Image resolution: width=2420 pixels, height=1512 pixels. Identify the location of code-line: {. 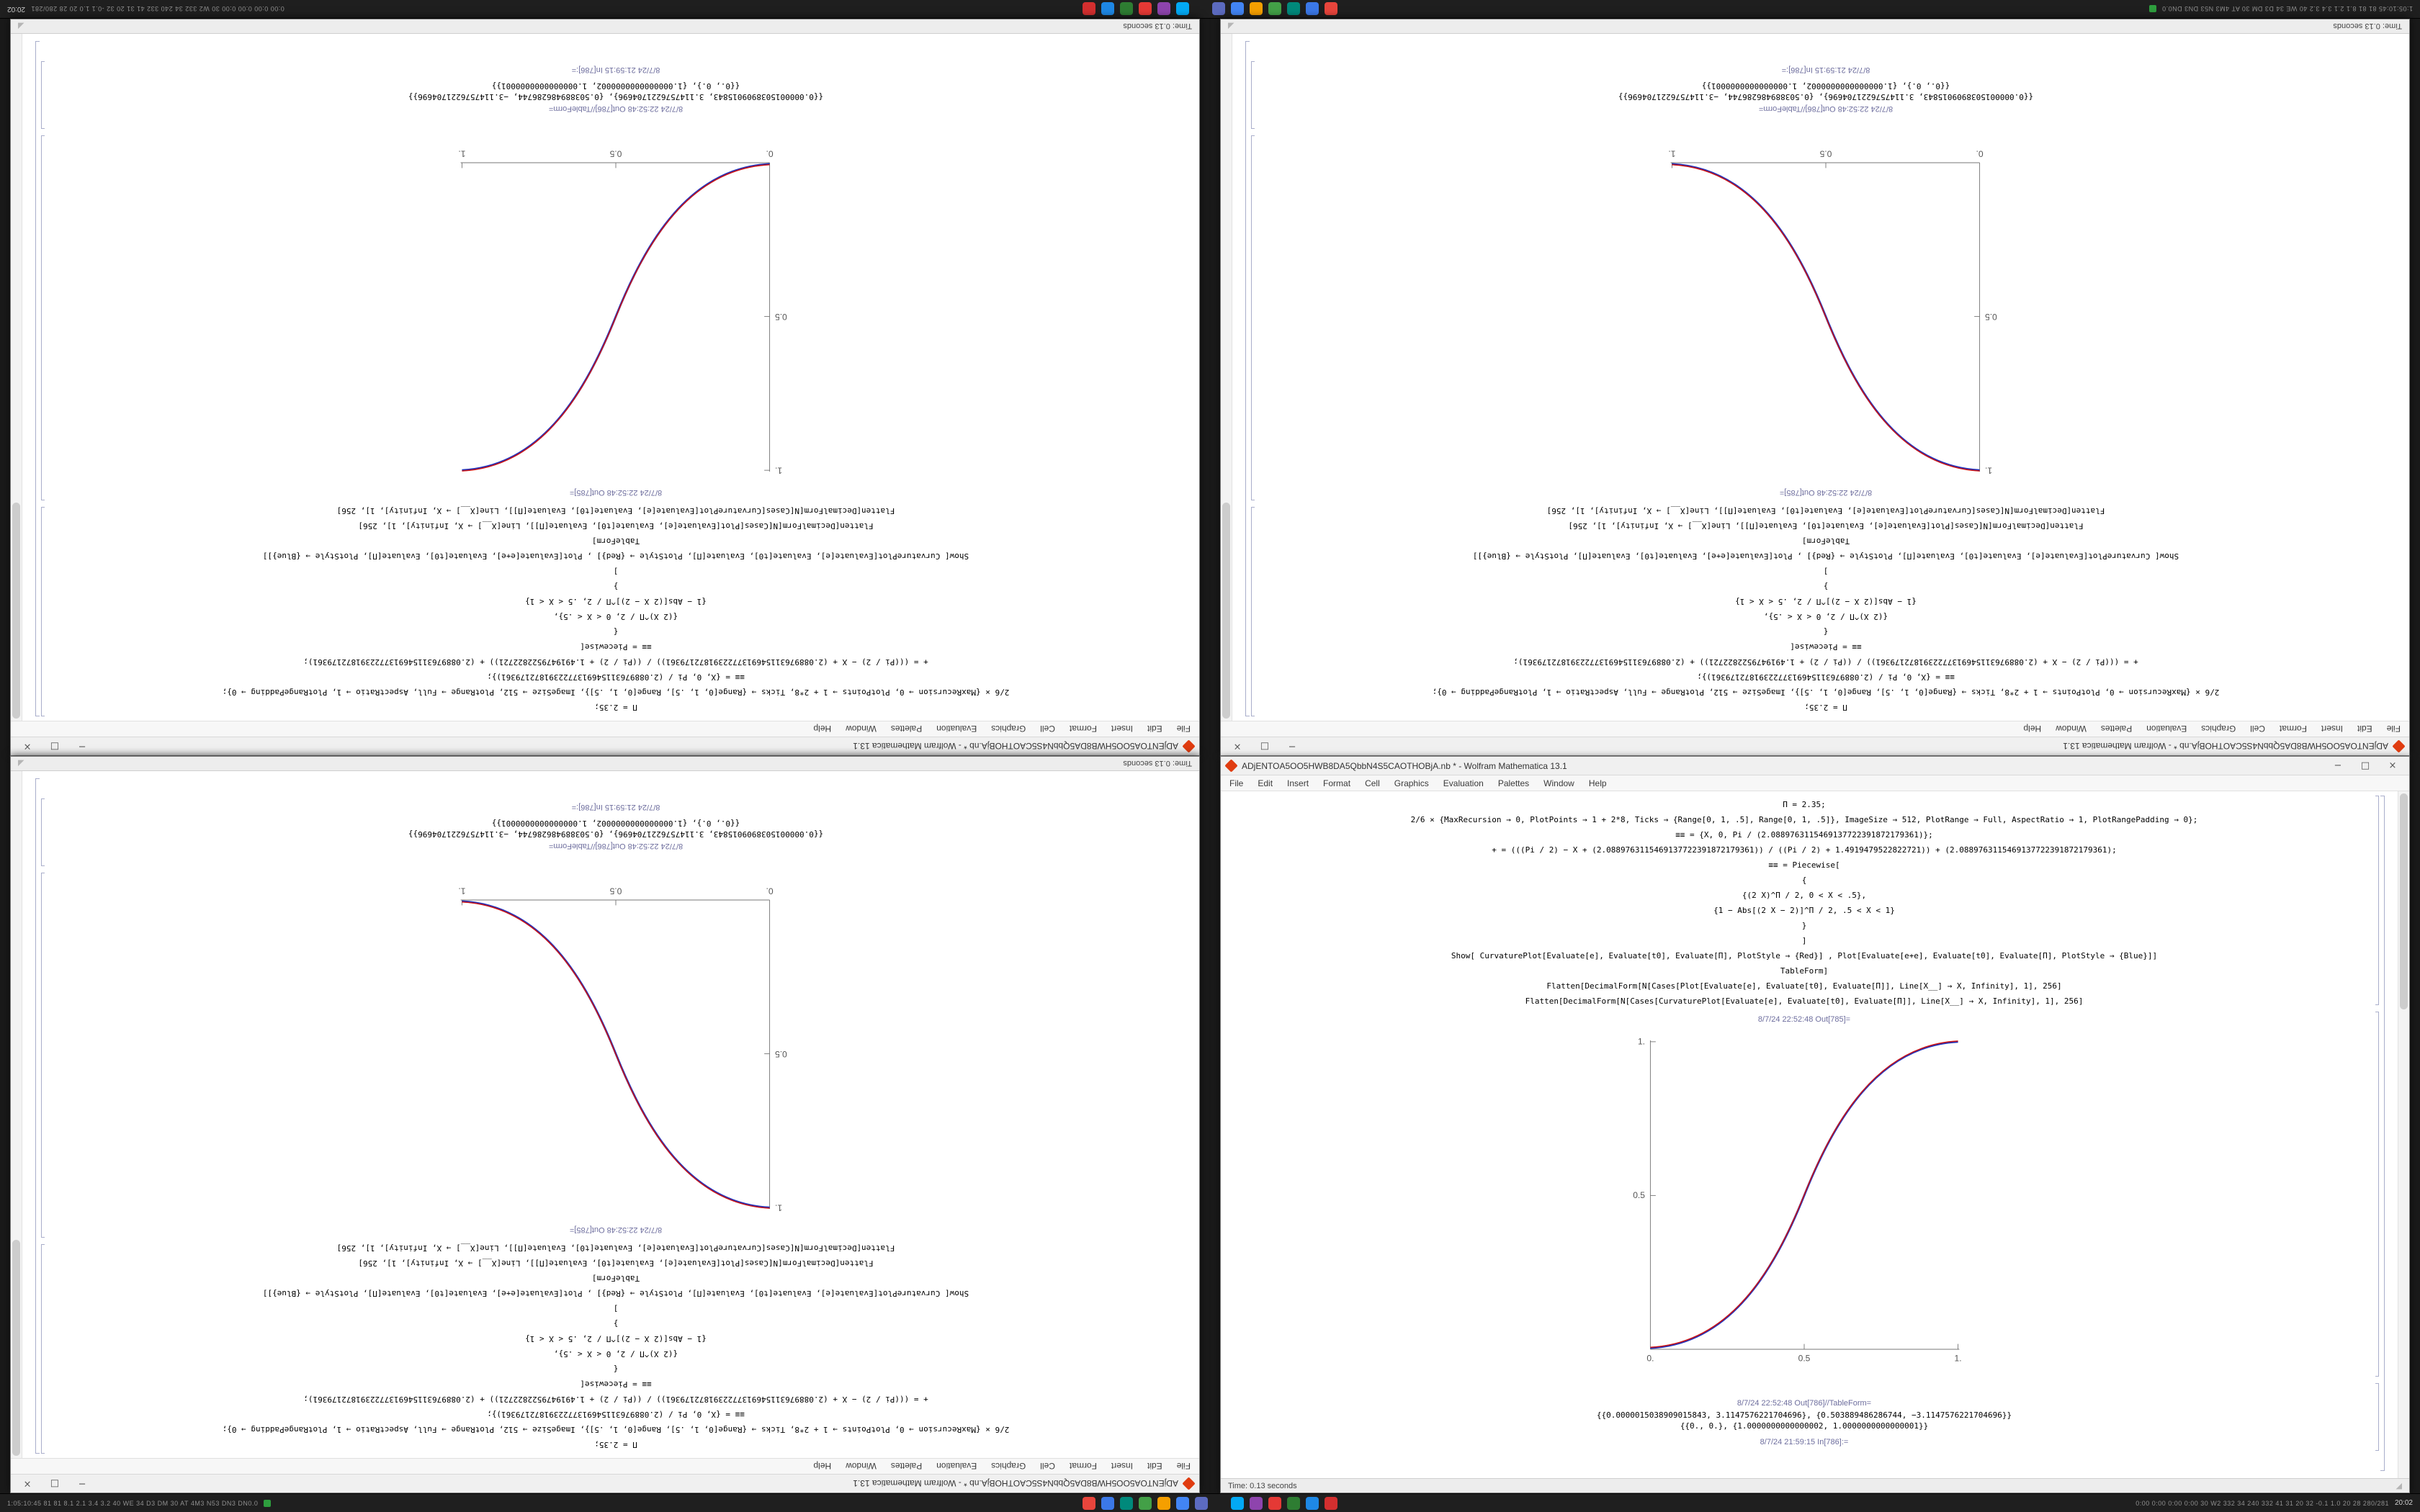
(1826, 631).